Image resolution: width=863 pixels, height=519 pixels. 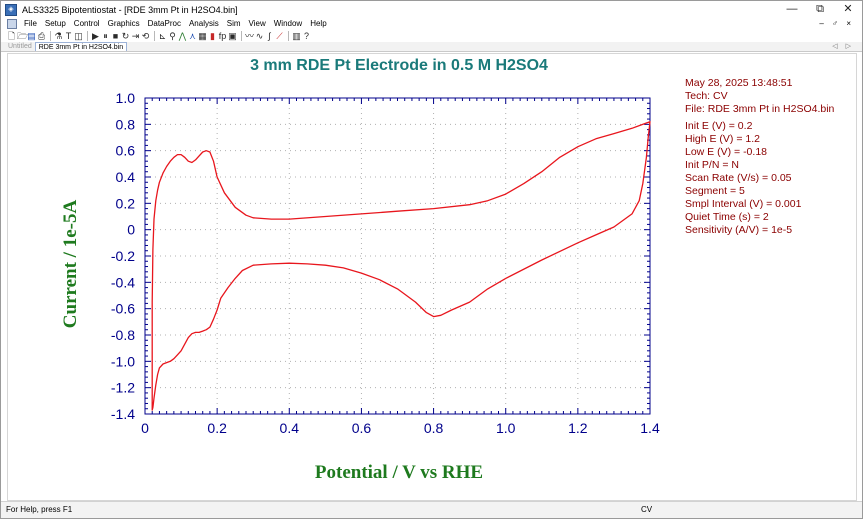 What do you see at coordinates (131, 230) in the screenshot?
I see `y-tick-label: 0` at bounding box center [131, 230].